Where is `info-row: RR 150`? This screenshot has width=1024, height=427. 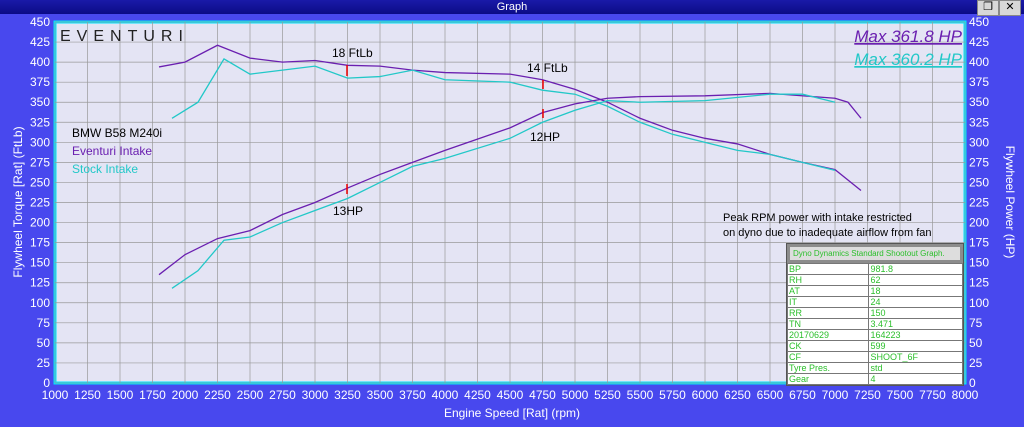 info-row: RR 150 is located at coordinates (874, 313).